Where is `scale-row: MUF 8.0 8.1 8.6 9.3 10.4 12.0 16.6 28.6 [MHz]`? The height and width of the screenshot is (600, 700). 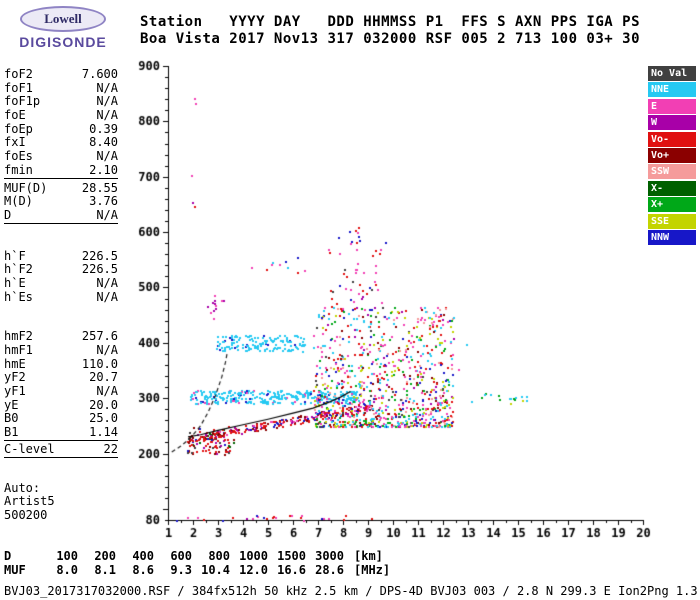 scale-row: MUF 8.0 8.1 8.6 9.3 10.4 12.0 16.6 28.6 [MHz] is located at coordinates (197, 570).